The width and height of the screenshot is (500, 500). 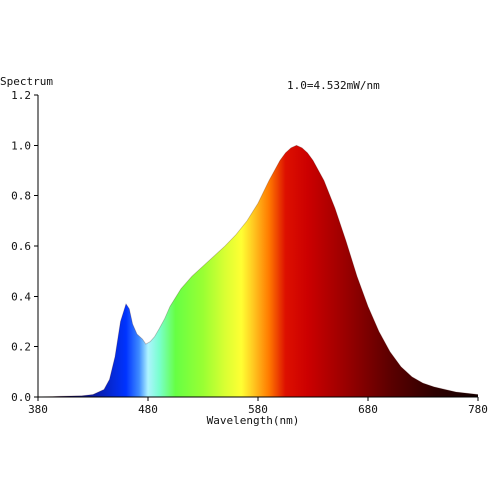 What do you see at coordinates (21, 95) in the screenshot?
I see `y-tick-label: 1.2` at bounding box center [21, 95].